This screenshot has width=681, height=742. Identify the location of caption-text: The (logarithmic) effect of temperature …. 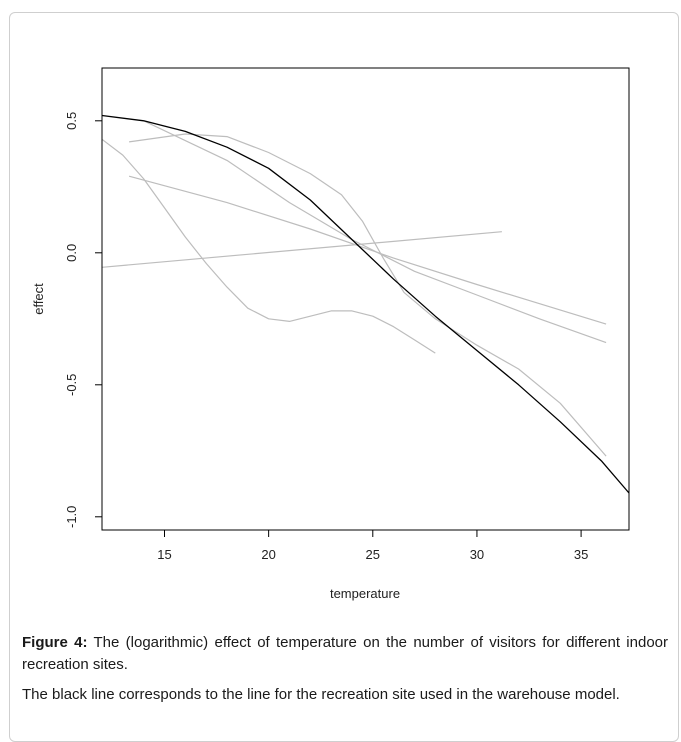
(345, 653).